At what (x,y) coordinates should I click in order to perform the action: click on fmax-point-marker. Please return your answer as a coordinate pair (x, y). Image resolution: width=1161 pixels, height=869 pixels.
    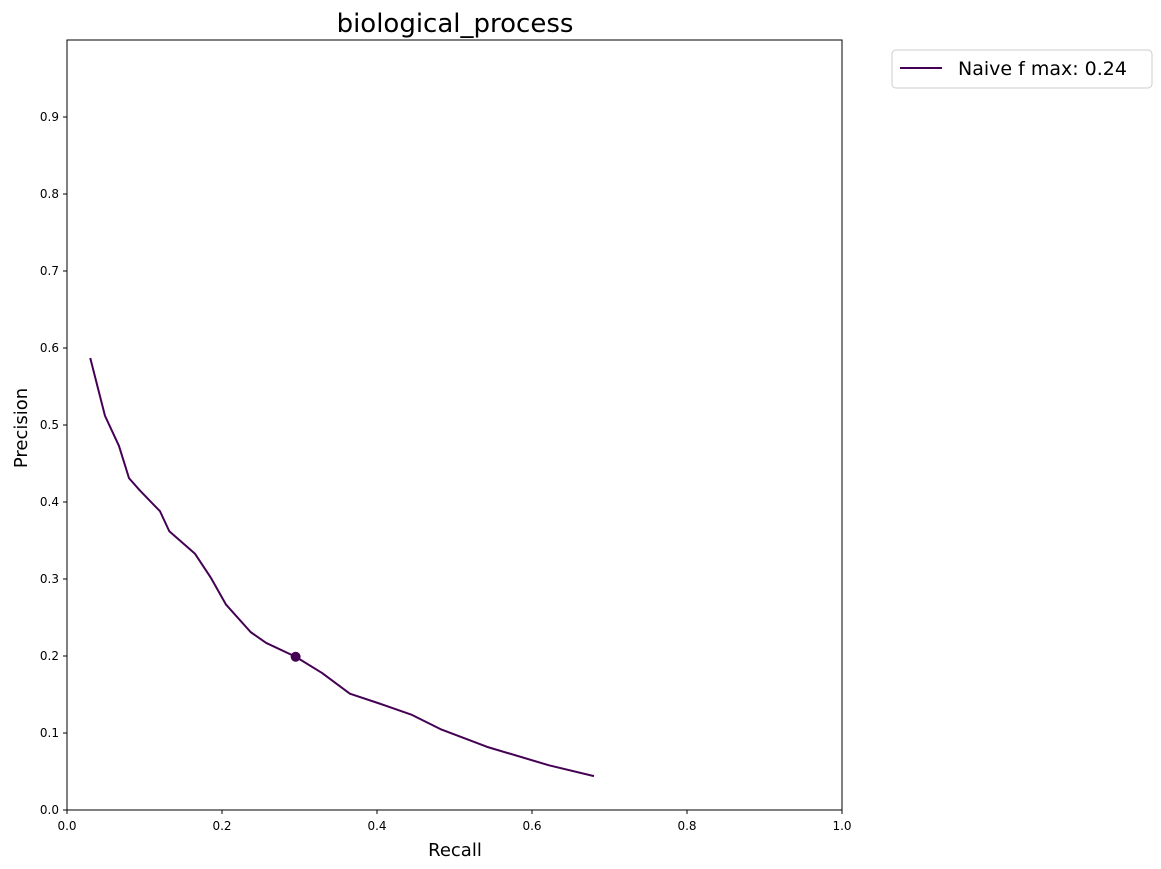
    Looking at the image, I should click on (295, 656).